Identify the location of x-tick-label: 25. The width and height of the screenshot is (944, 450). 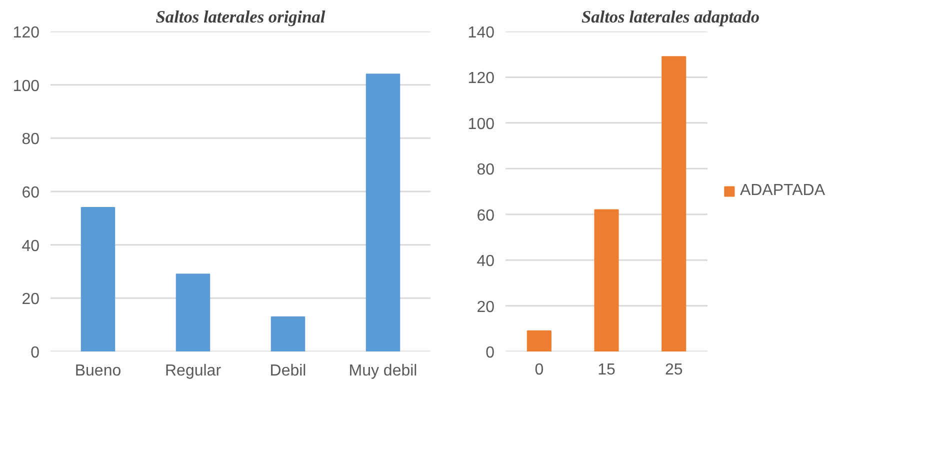
(673, 370).